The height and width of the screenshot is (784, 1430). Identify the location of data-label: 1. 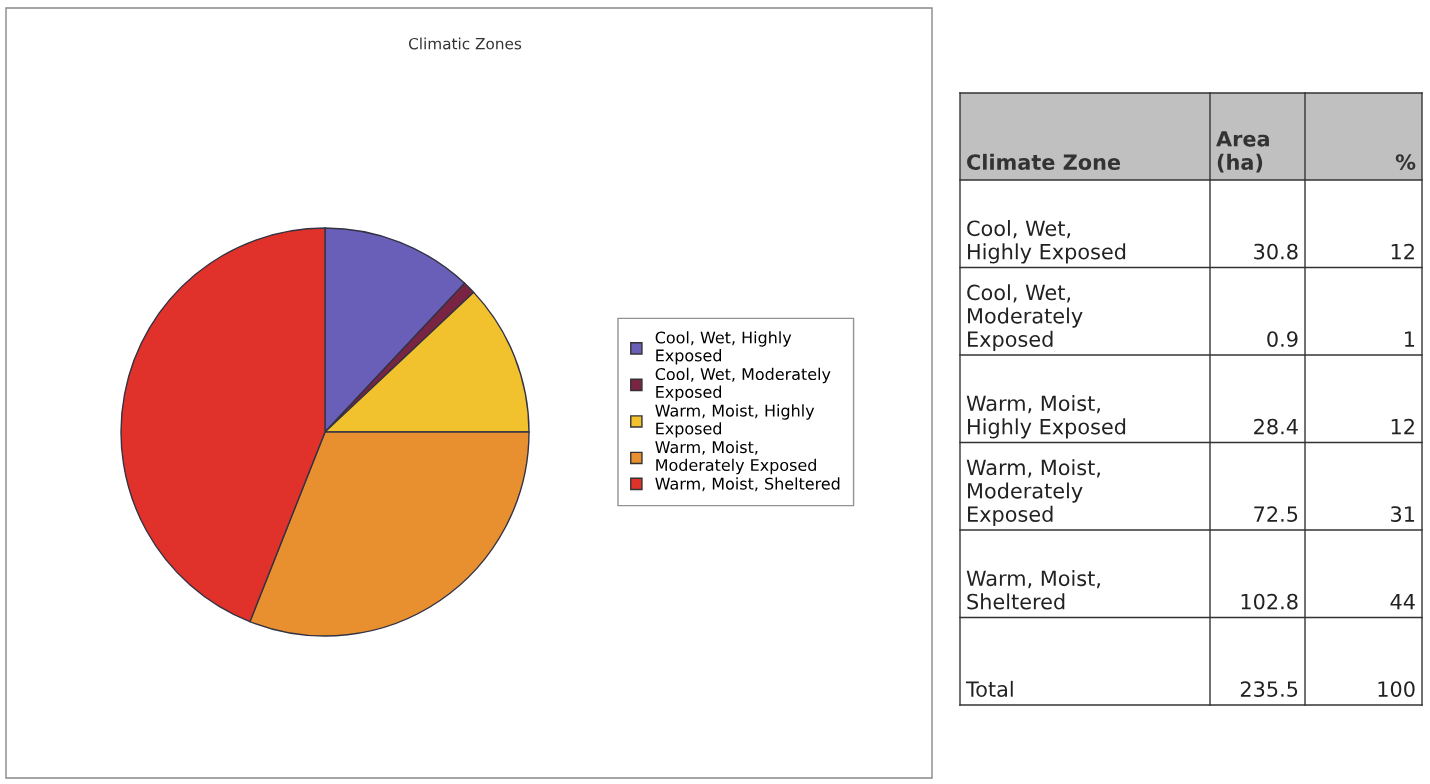
(1410, 339).